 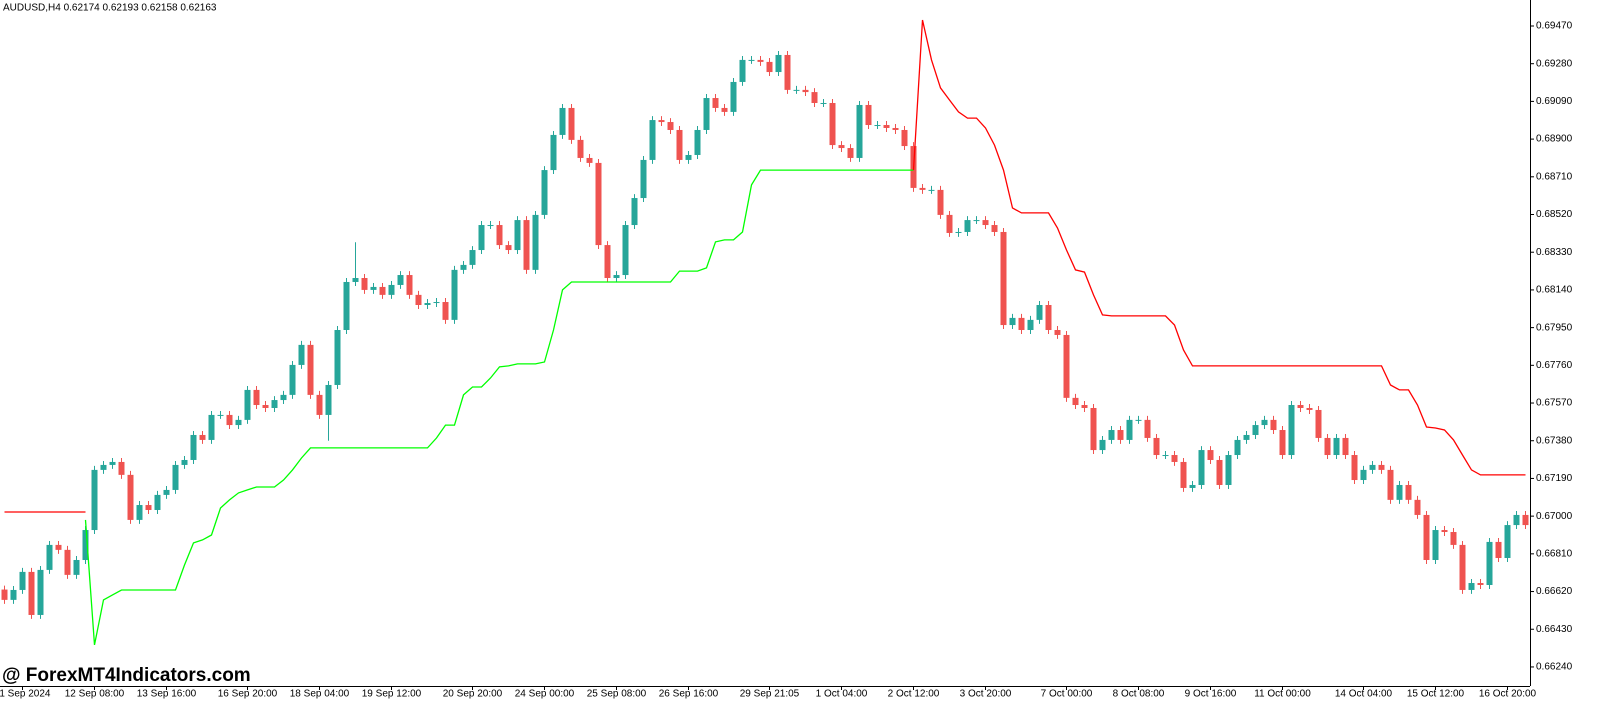 What do you see at coordinates (248, 694) in the screenshot?
I see `x-tick-label: 16 Sep 20:00` at bounding box center [248, 694].